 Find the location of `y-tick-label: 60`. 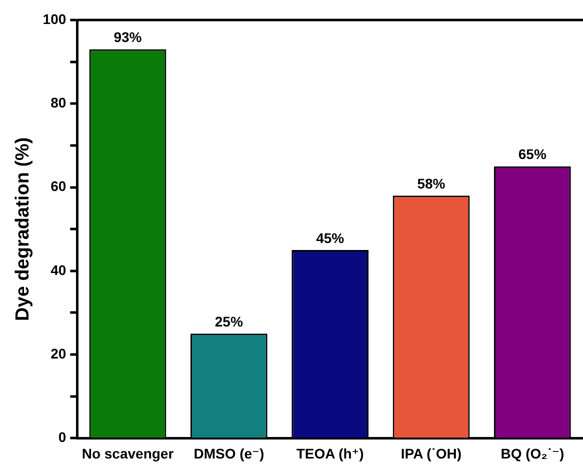

y-tick-label: 60 is located at coordinates (58, 186).